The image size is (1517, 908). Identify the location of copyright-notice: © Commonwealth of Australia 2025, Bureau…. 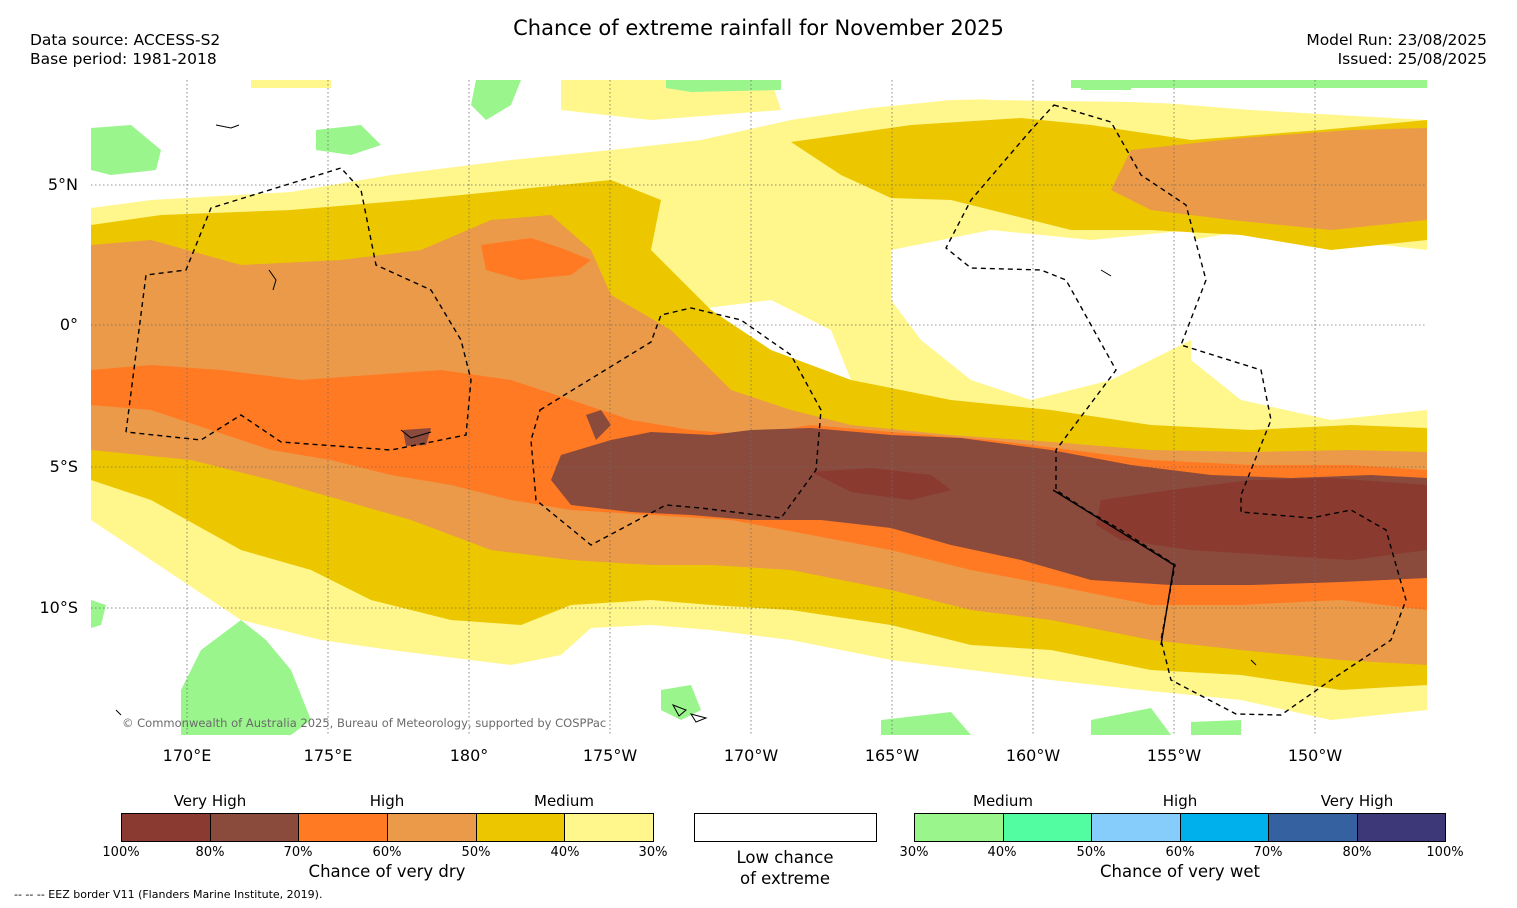
(364, 723).